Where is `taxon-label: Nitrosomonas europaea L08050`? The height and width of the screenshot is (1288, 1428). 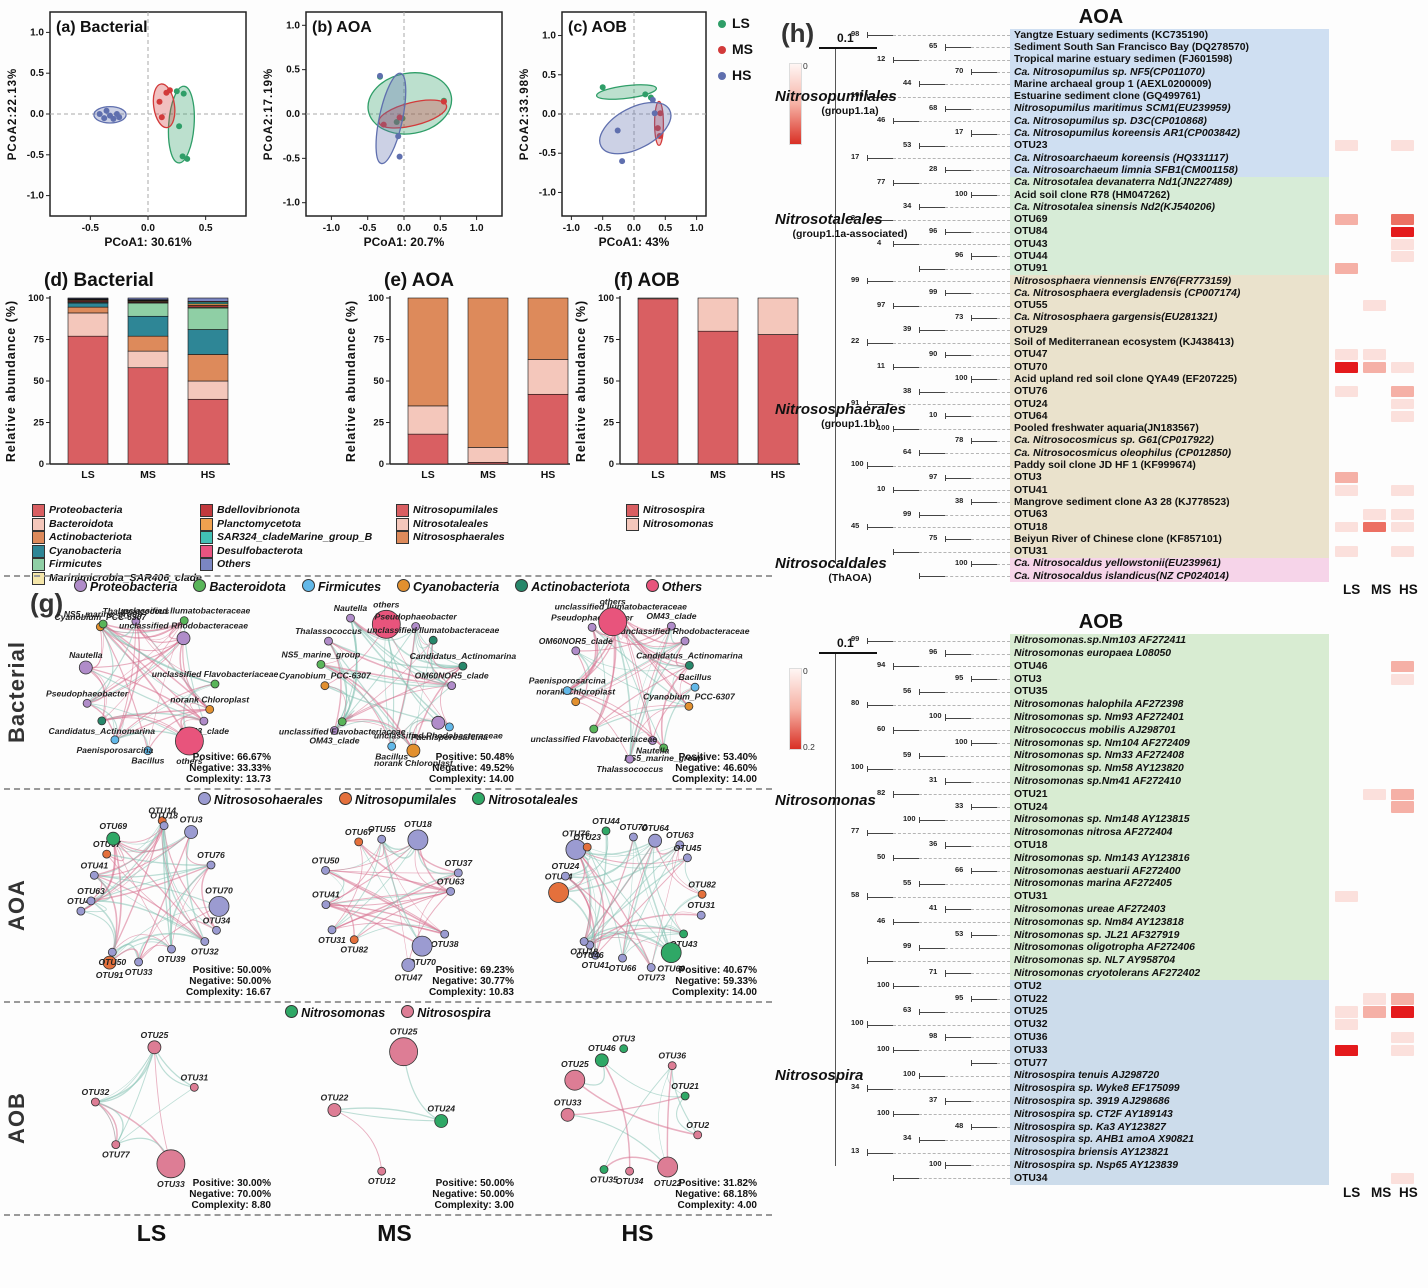 taxon-label: Nitrosomonas europaea L08050 is located at coordinates (1169, 653).